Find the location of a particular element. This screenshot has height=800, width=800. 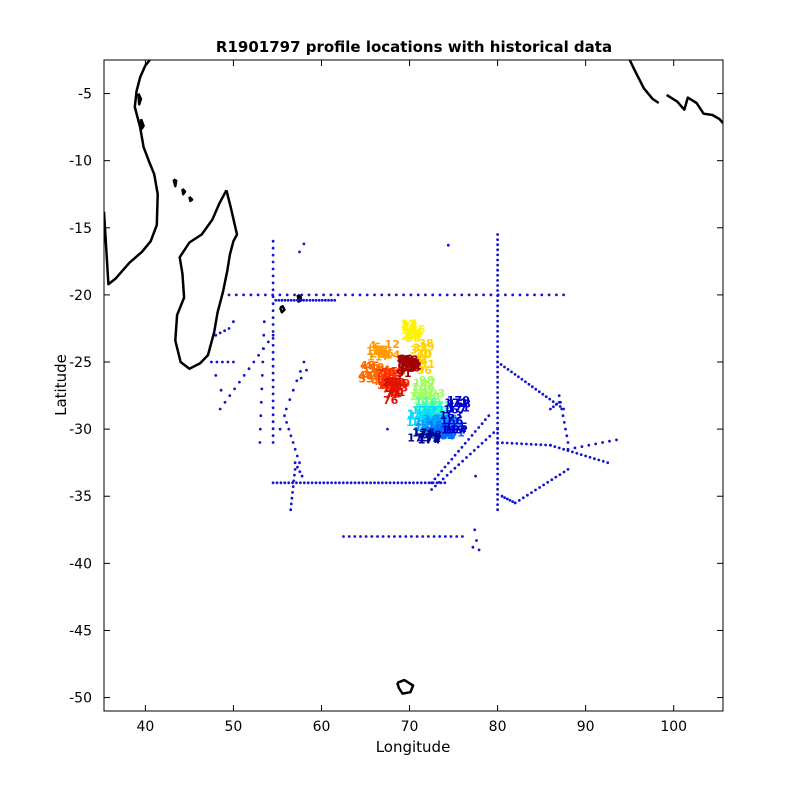

profile-marker: 133 is located at coordinates (430, 428).